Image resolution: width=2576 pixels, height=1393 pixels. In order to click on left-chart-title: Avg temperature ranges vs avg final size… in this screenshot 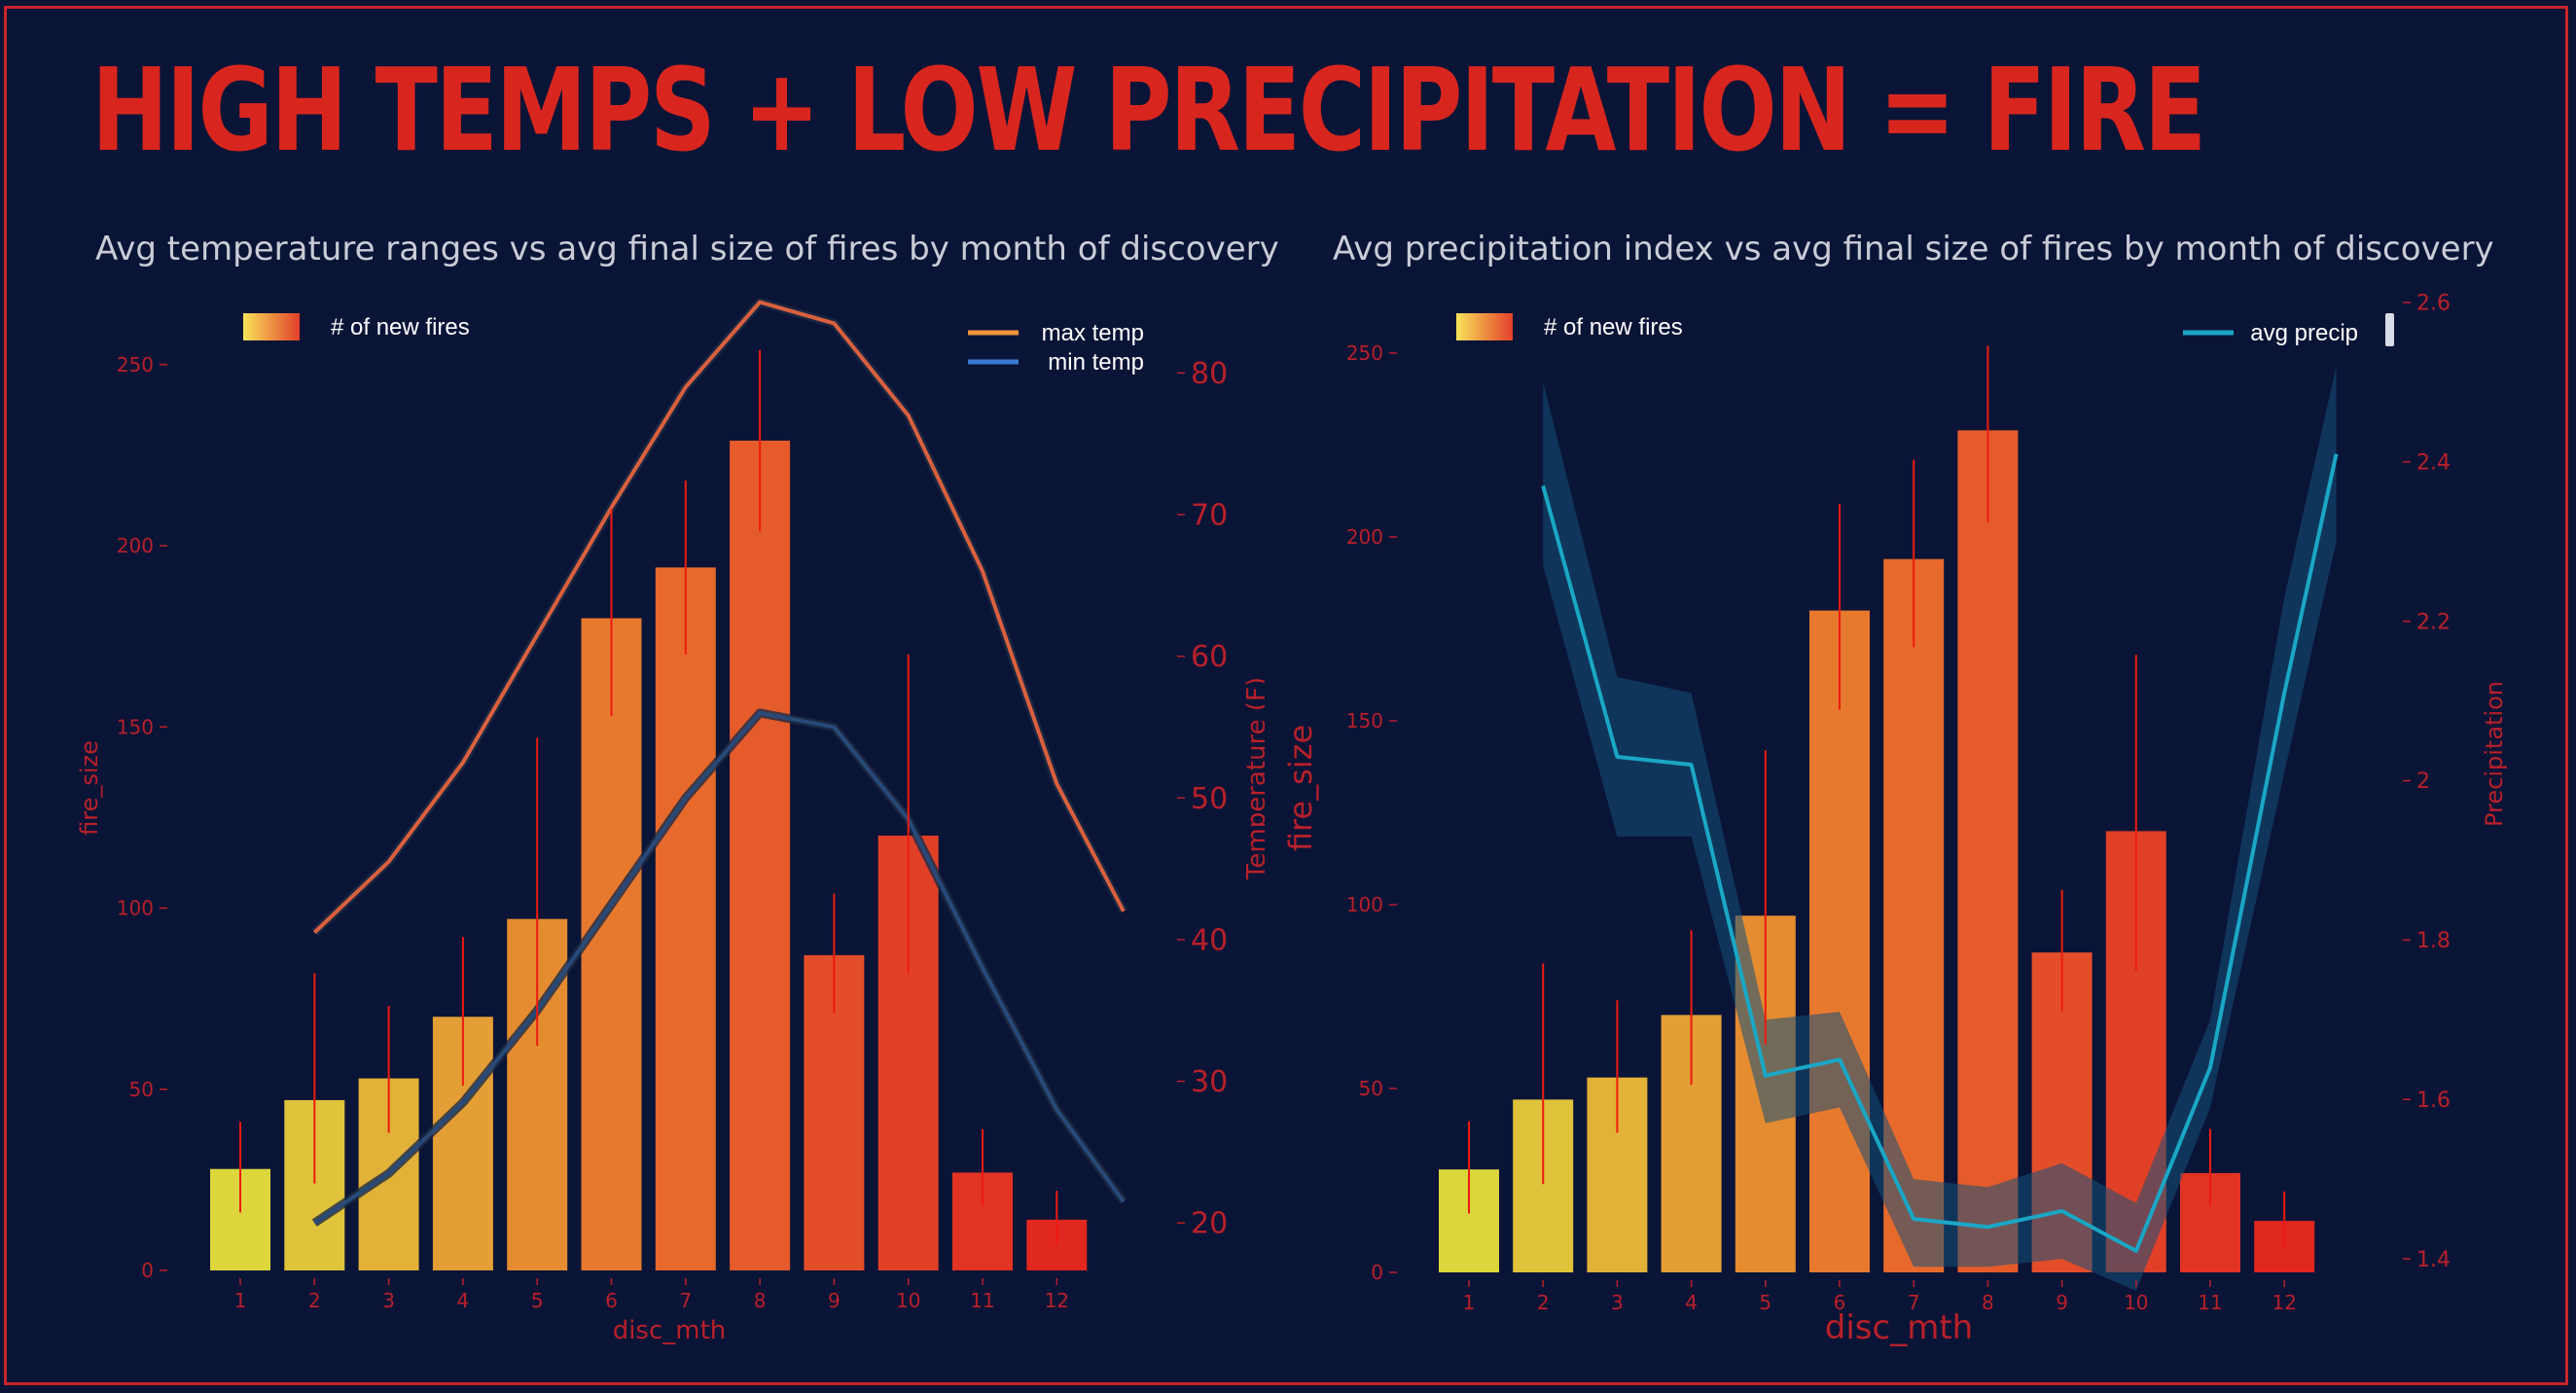, I will do `click(687, 249)`.